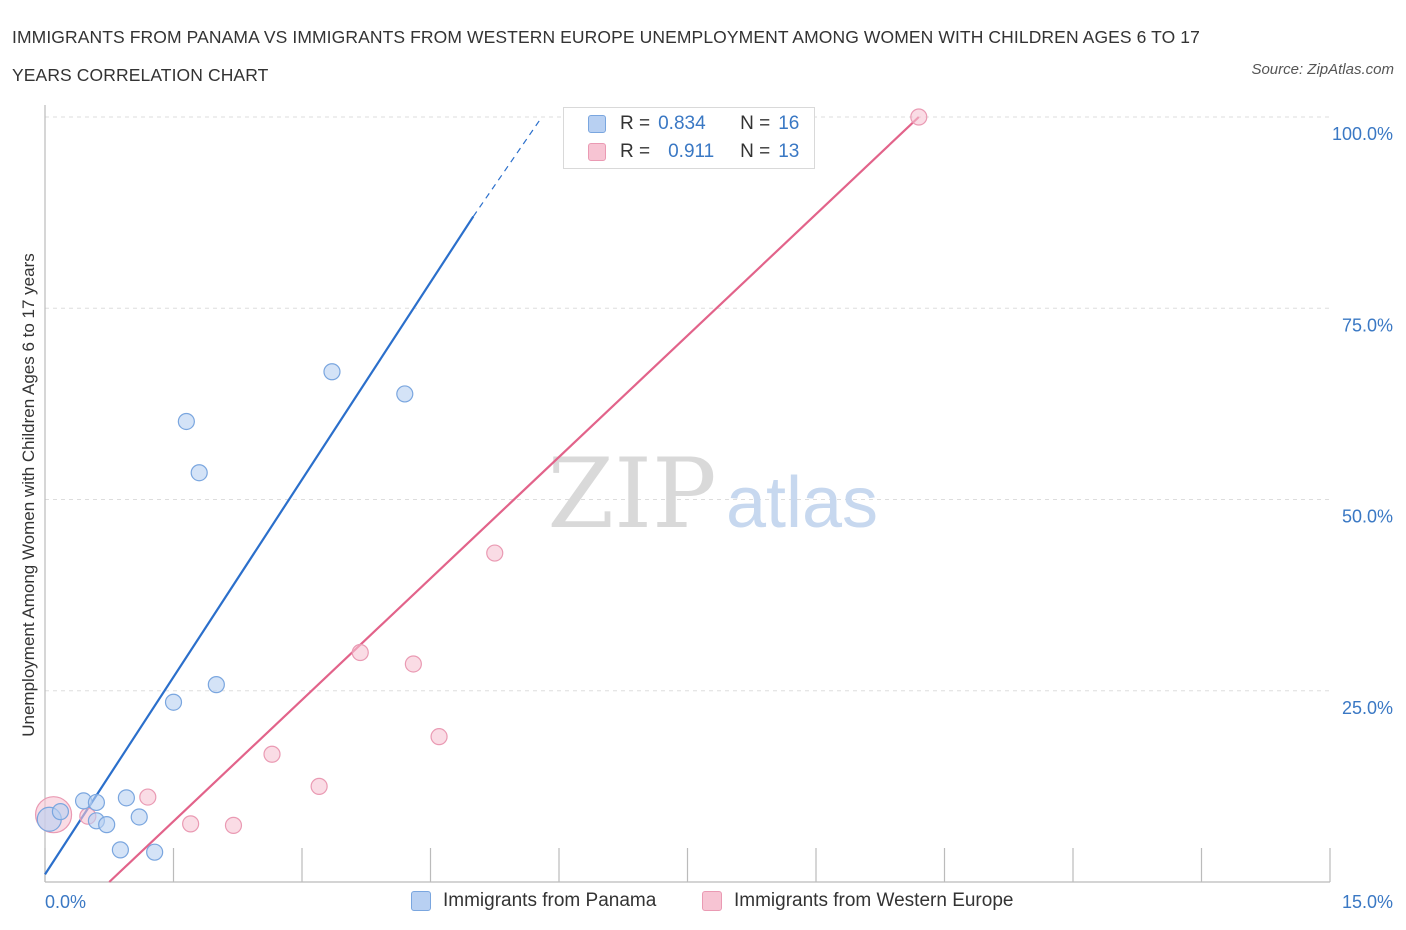 The width and height of the screenshot is (1406, 930). What do you see at coordinates (789, 123) in the screenshot?
I see `n-value-panama: 16` at bounding box center [789, 123].